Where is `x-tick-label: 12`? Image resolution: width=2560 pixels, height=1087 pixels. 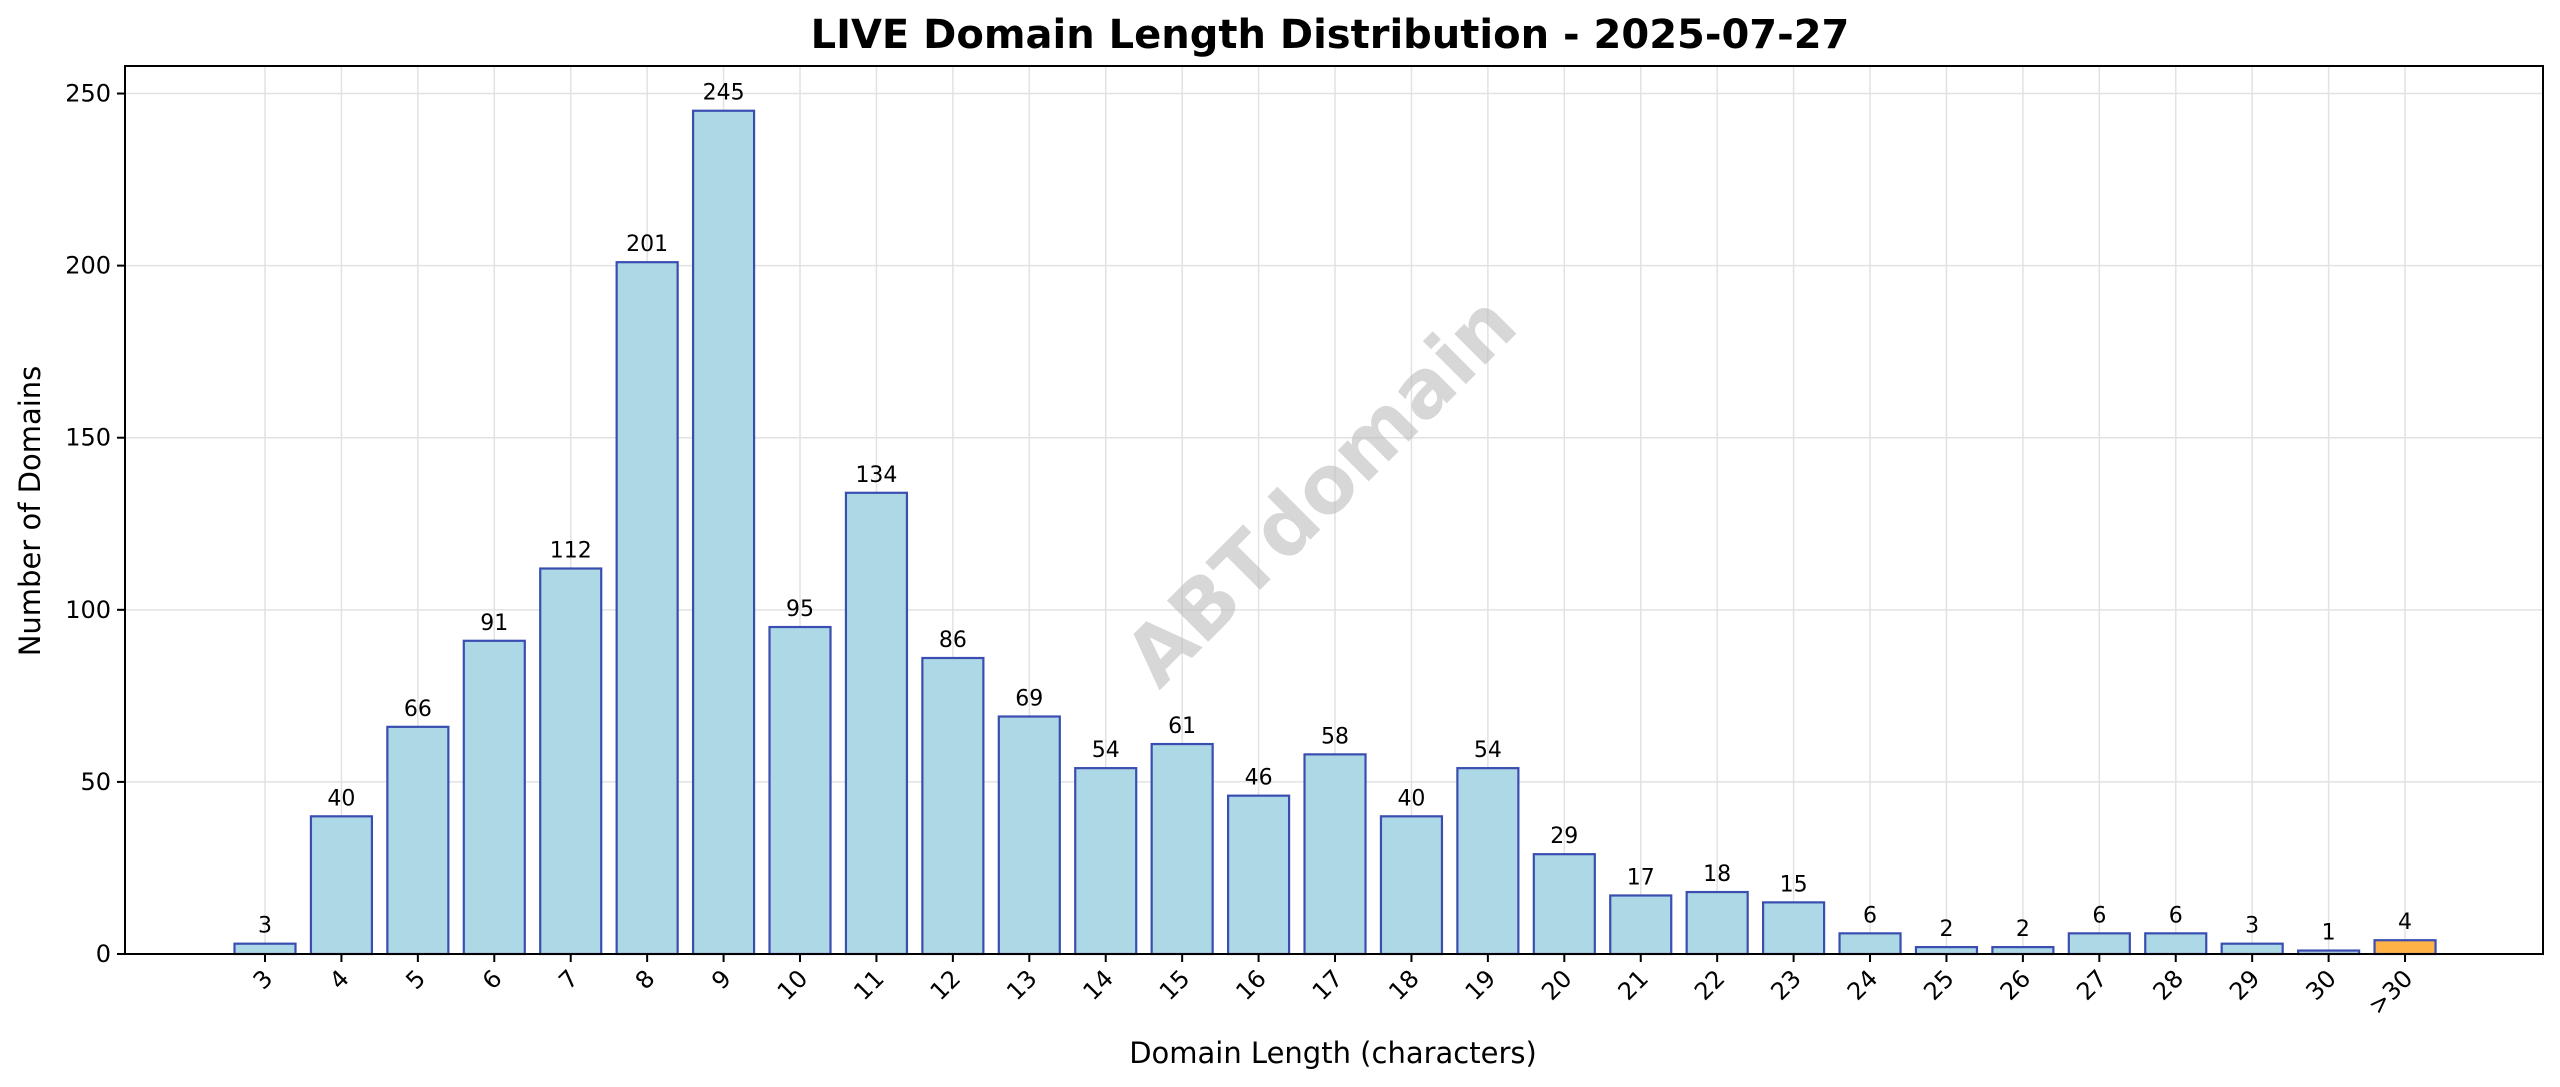 x-tick-label: 12 is located at coordinates (945, 984).